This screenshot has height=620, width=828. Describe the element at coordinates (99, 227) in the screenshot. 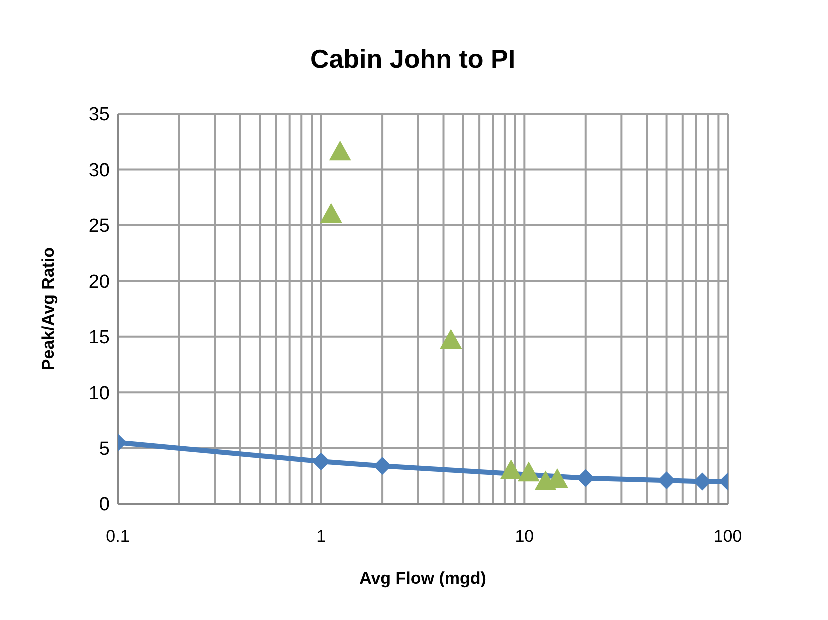

I see `y-tick-label: 25` at that location.